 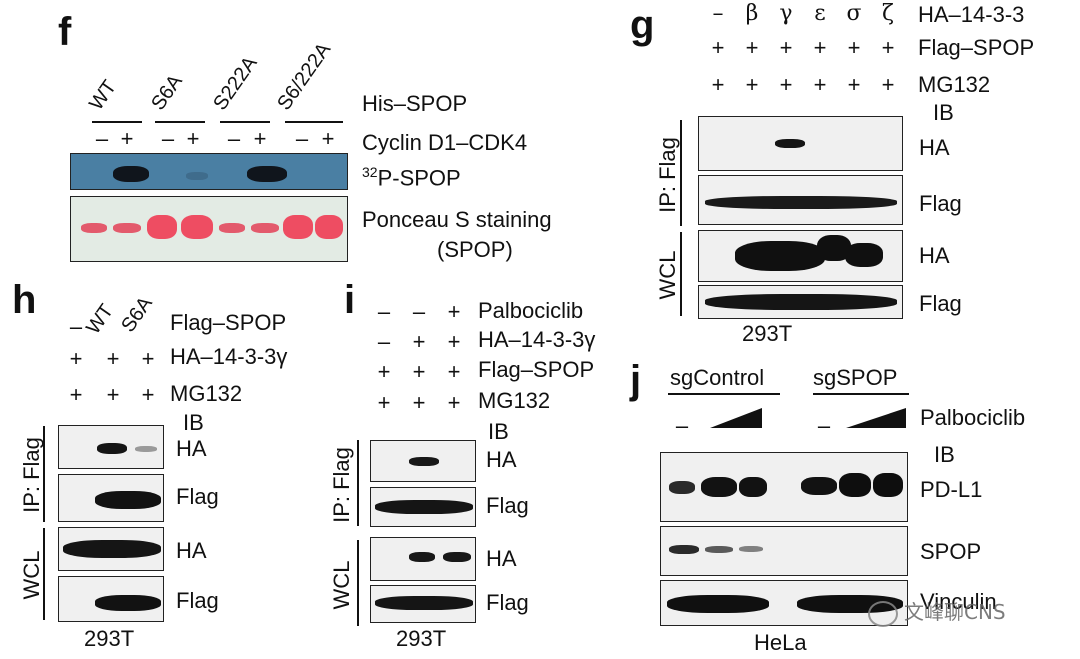 What do you see at coordinates (780, 642) in the screenshot?
I see `cell-line-label: HeLa` at bounding box center [780, 642].